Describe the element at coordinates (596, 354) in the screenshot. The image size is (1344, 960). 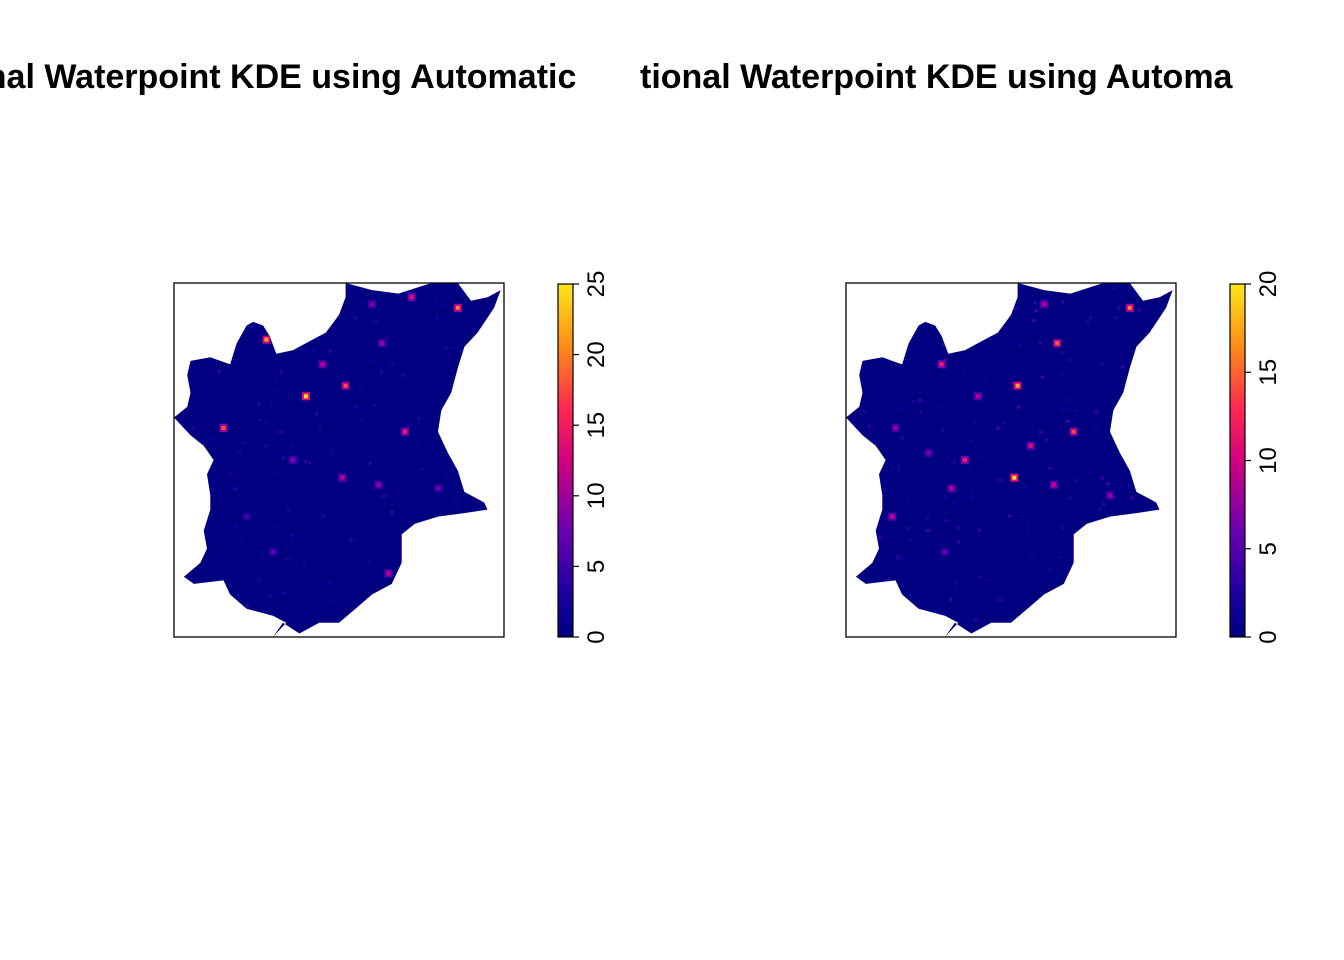
I see `colorbar-tick-label: 20` at that location.